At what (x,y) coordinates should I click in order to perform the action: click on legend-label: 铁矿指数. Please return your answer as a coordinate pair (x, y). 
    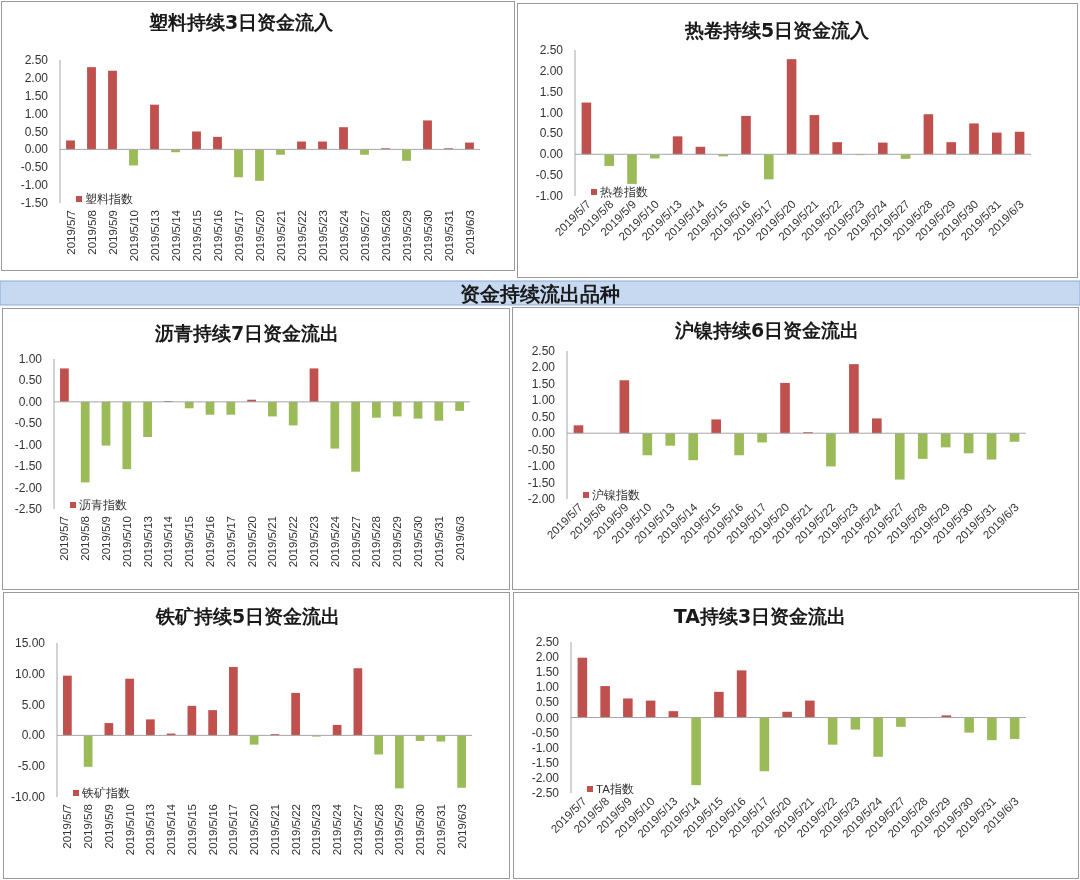
    Looking at the image, I should click on (106, 793).